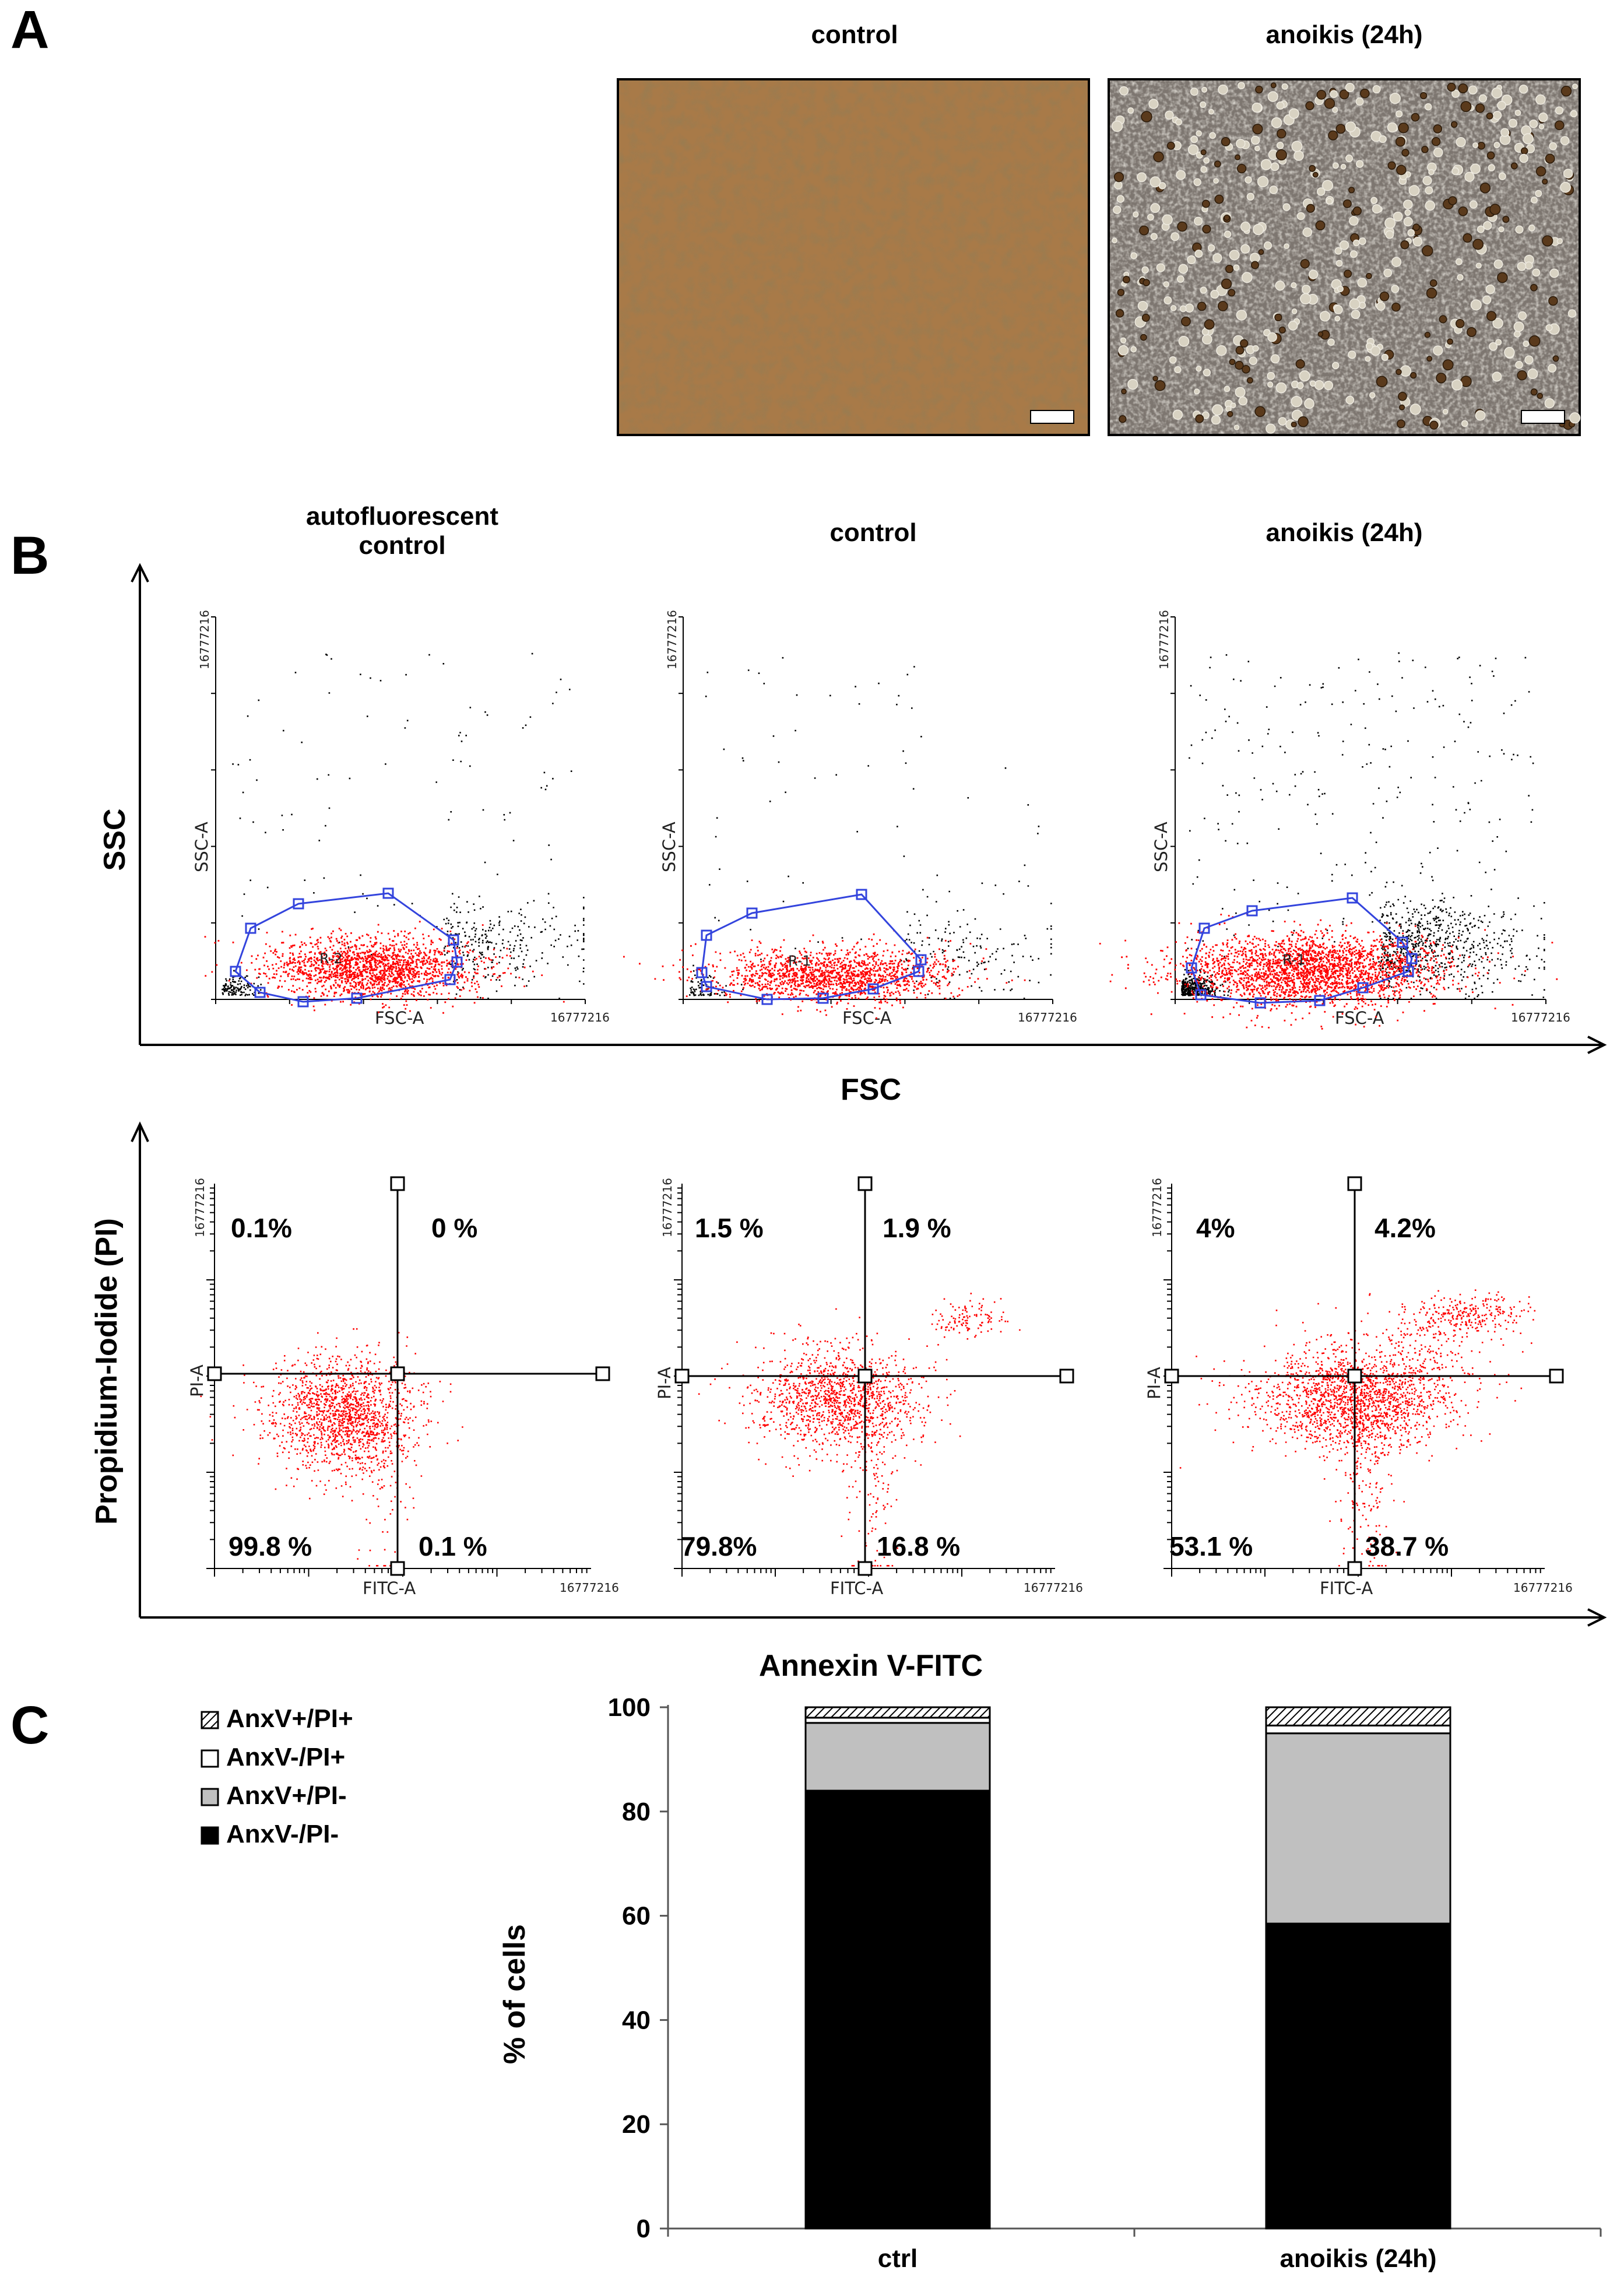 This screenshot has height=2274, width=1624. I want to click on annexin-label: Annexin V-FITC, so click(871, 1666).